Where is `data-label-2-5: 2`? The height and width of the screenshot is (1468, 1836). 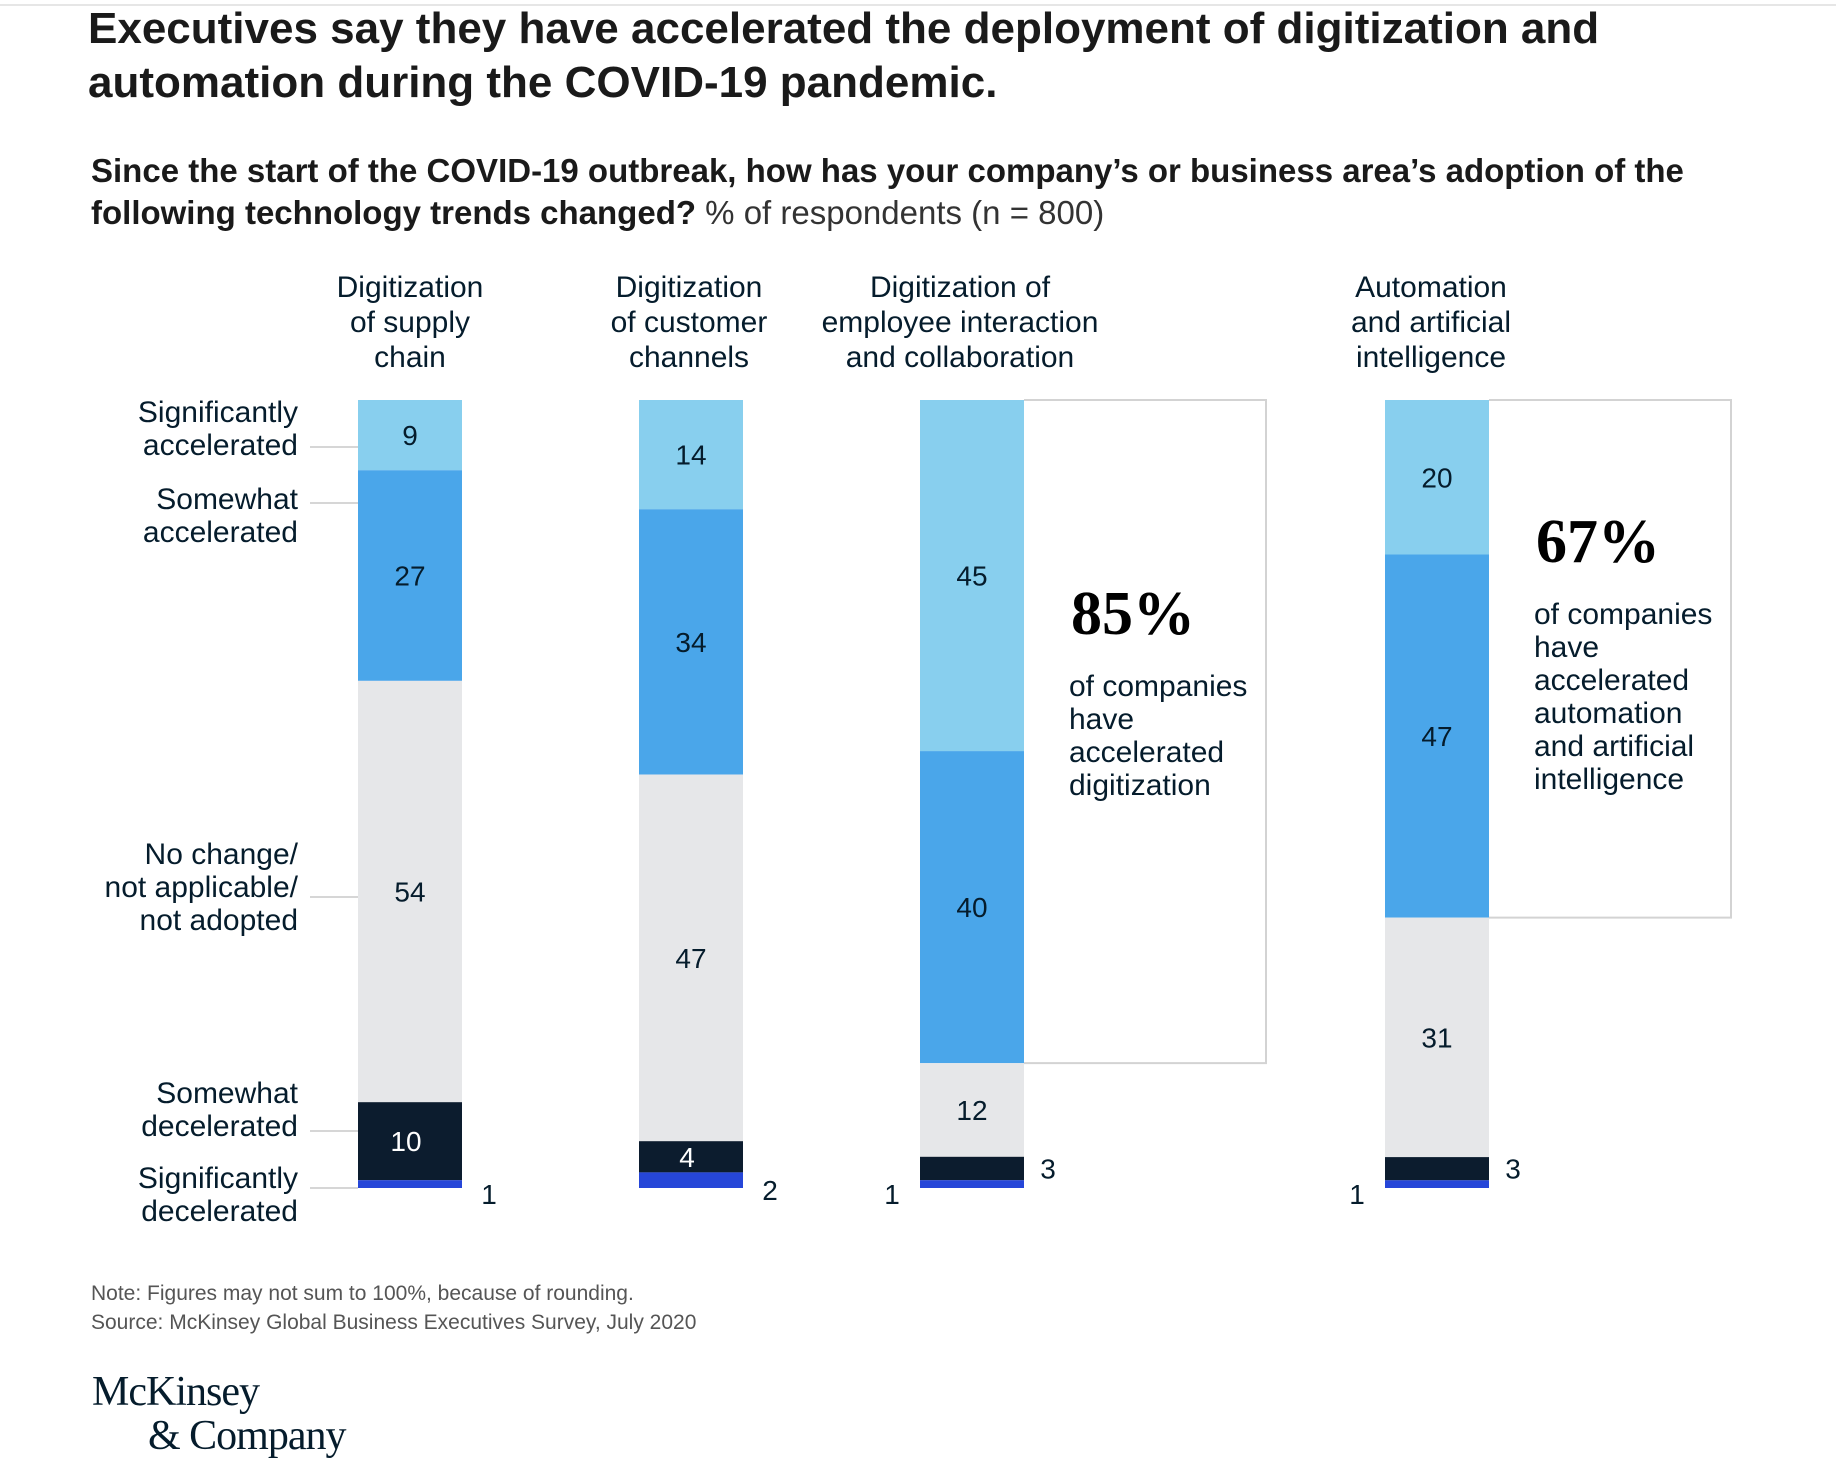
data-label-2-5: 2 is located at coordinates (770, 1190).